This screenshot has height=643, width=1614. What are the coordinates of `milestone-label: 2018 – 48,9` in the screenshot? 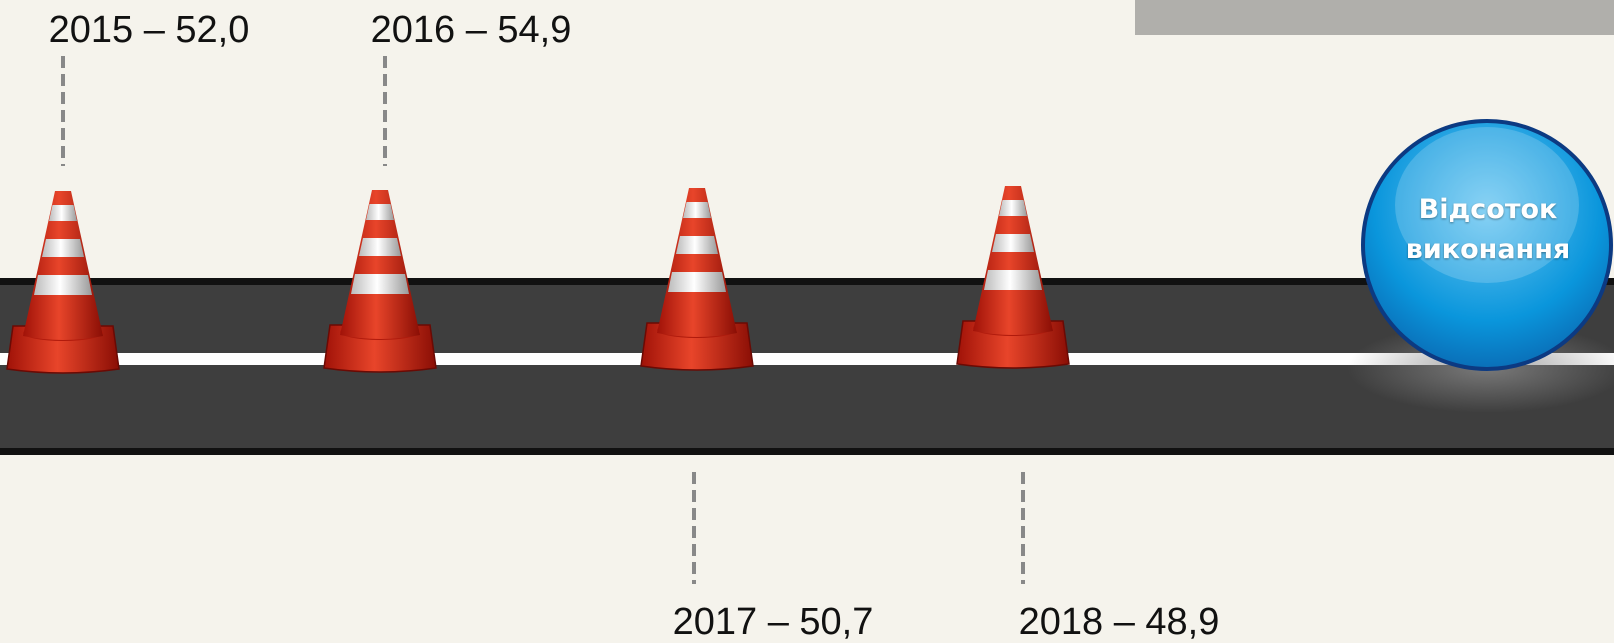 It's located at (1119, 622).